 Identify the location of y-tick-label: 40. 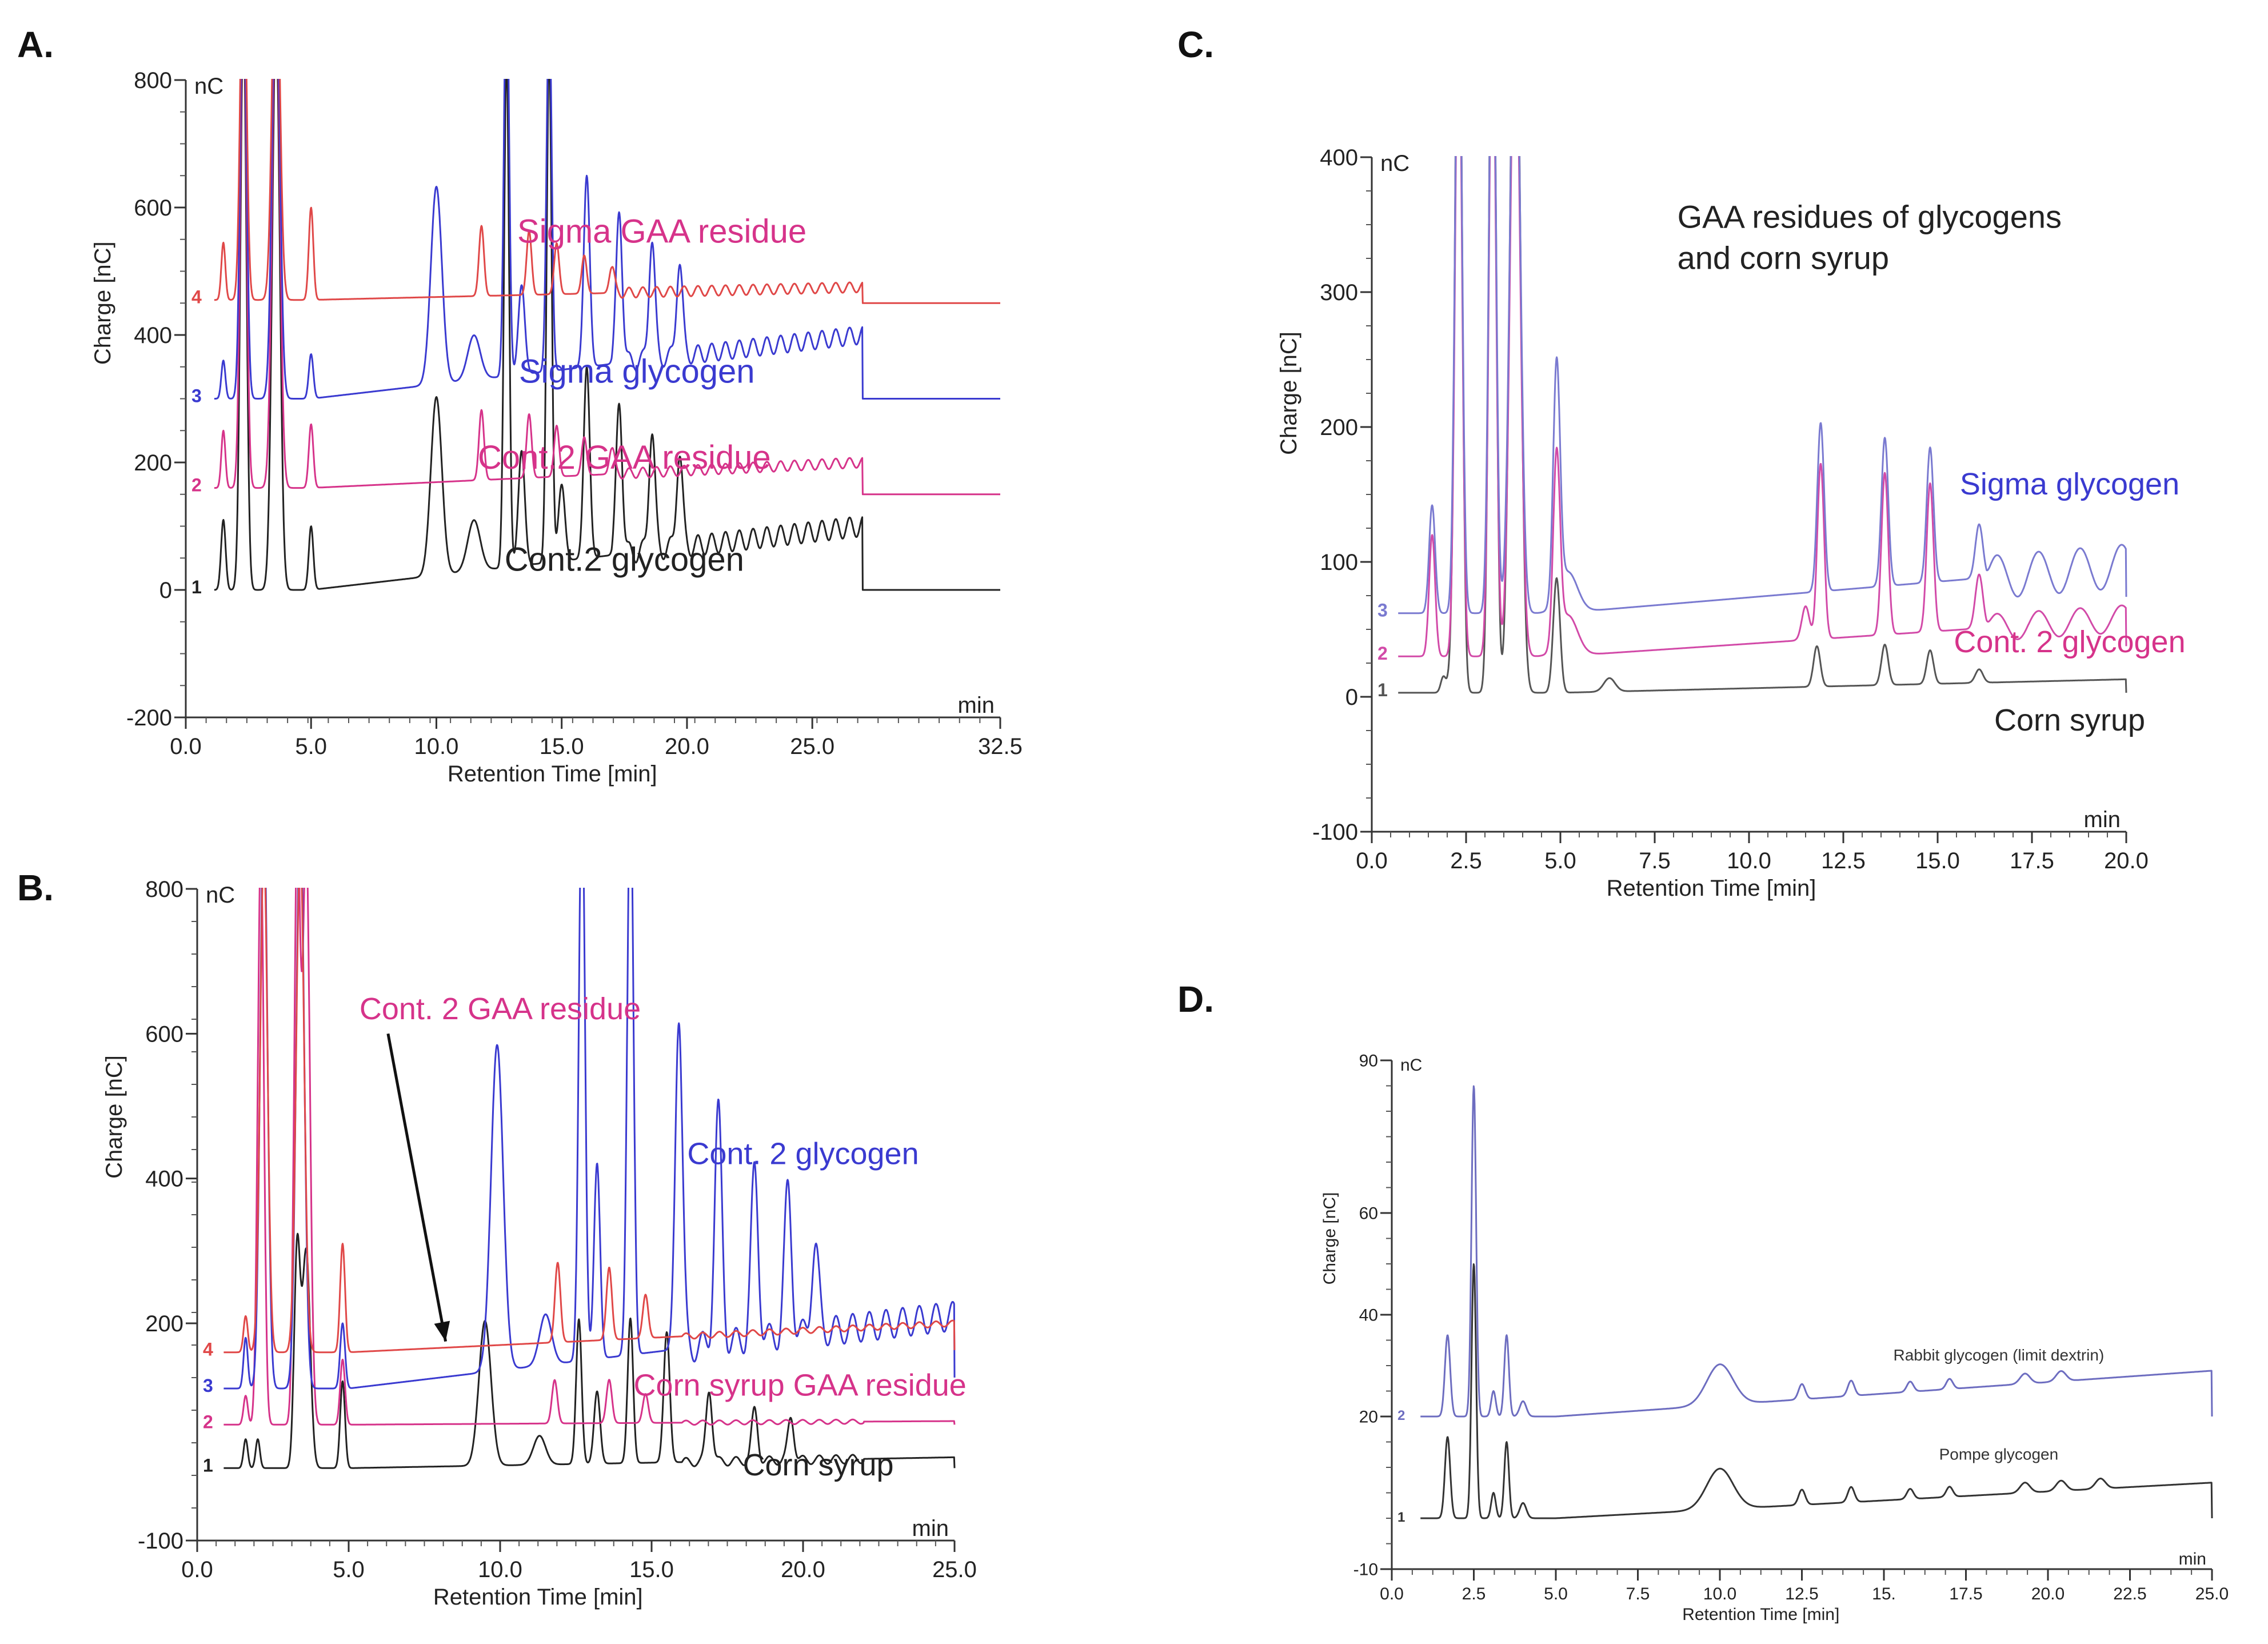
(1368, 1315).